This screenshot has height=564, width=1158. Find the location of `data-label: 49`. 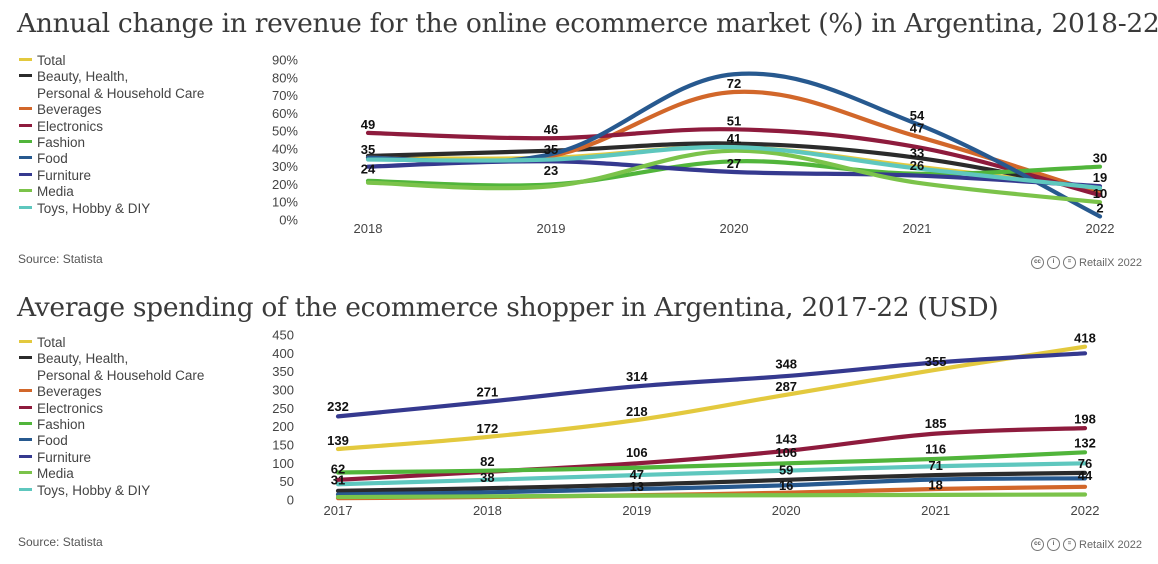

data-label: 49 is located at coordinates (368, 124).